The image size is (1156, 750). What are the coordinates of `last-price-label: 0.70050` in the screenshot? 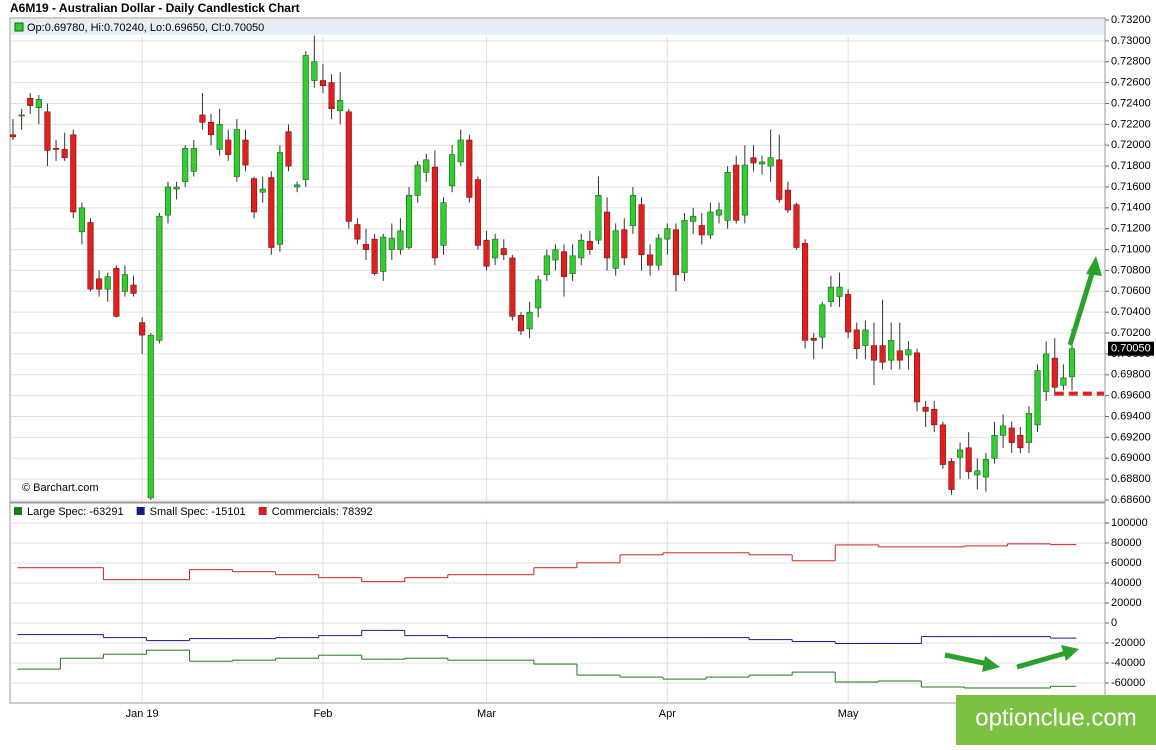 It's located at (1131, 349).